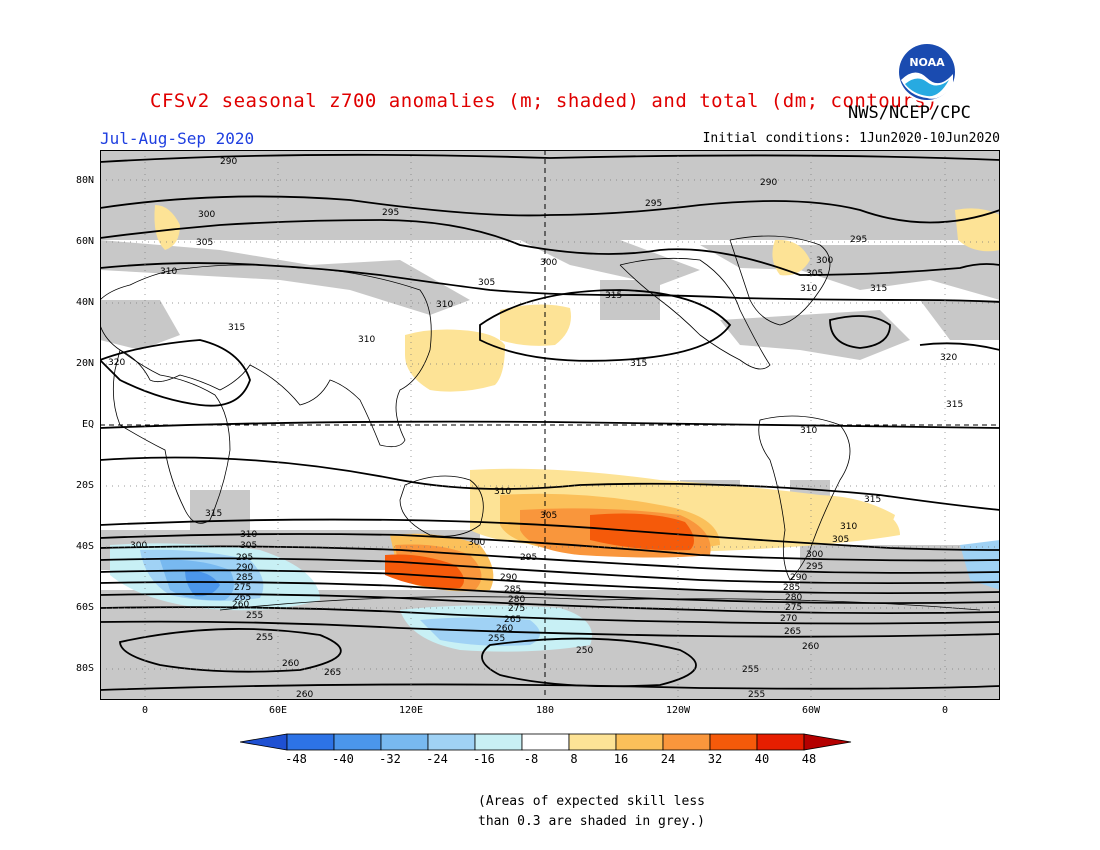  What do you see at coordinates (927, 62) in the screenshot?
I see `logo-text: NOAA` at bounding box center [927, 62].